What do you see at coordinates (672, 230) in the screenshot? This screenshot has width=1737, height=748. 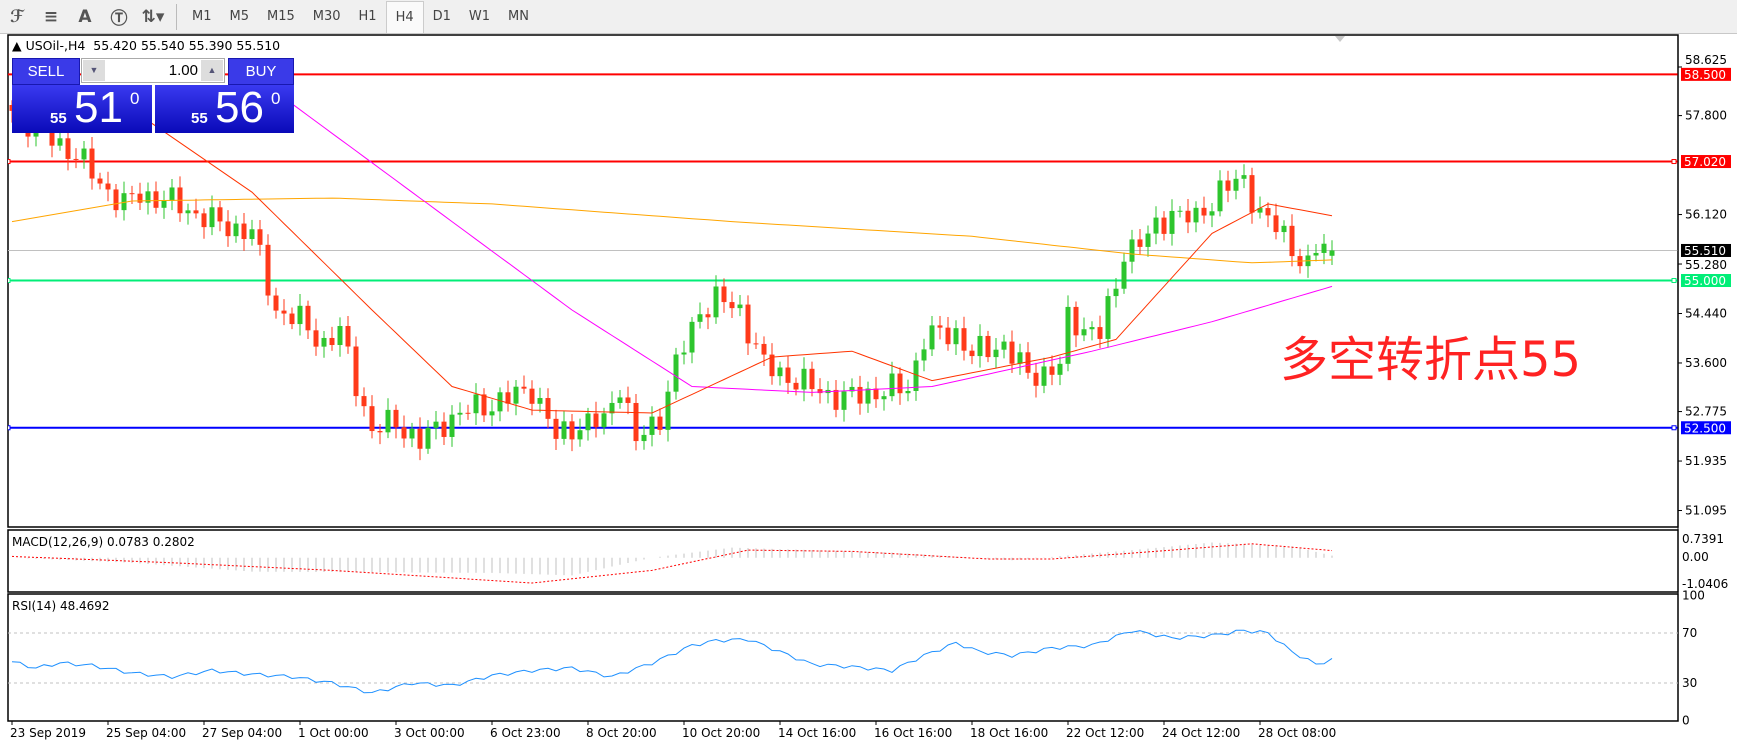 I see `moving-average-line` at bounding box center [672, 230].